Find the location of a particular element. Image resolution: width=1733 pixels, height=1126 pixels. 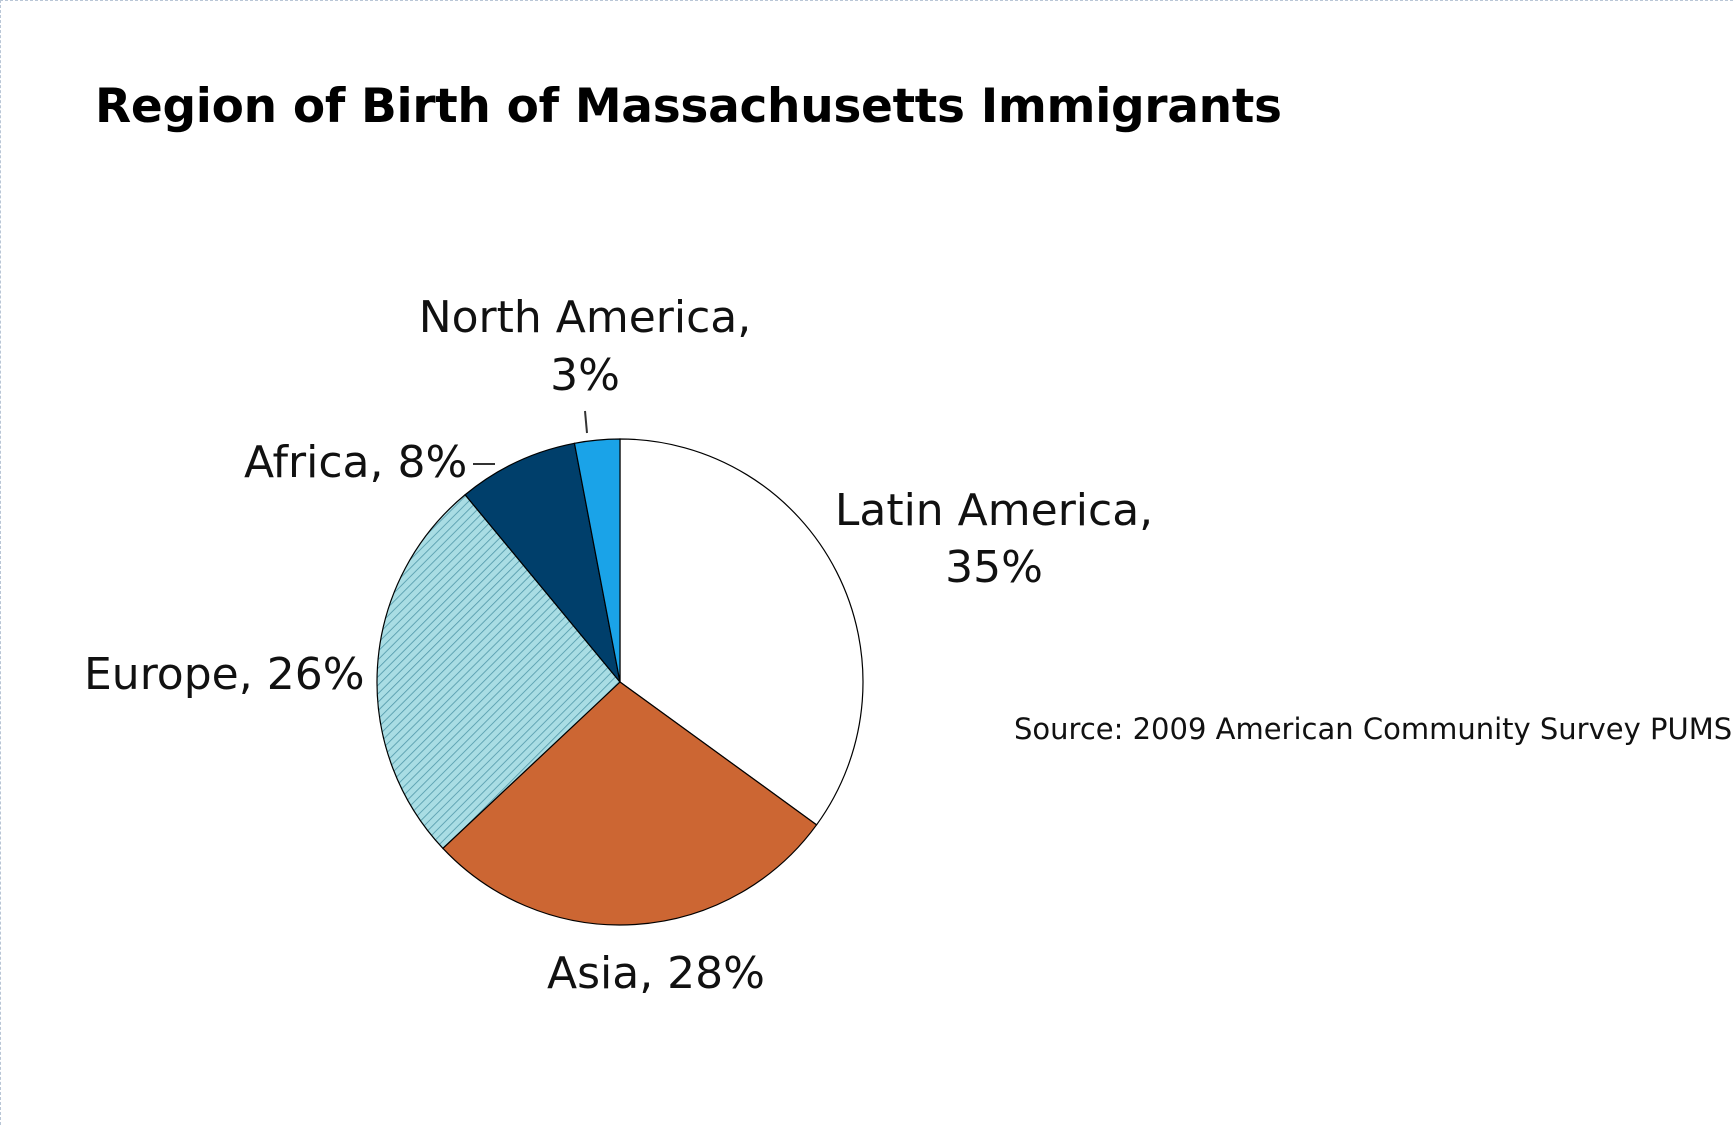

pie-slice-north-america is located at coordinates (597, 560).